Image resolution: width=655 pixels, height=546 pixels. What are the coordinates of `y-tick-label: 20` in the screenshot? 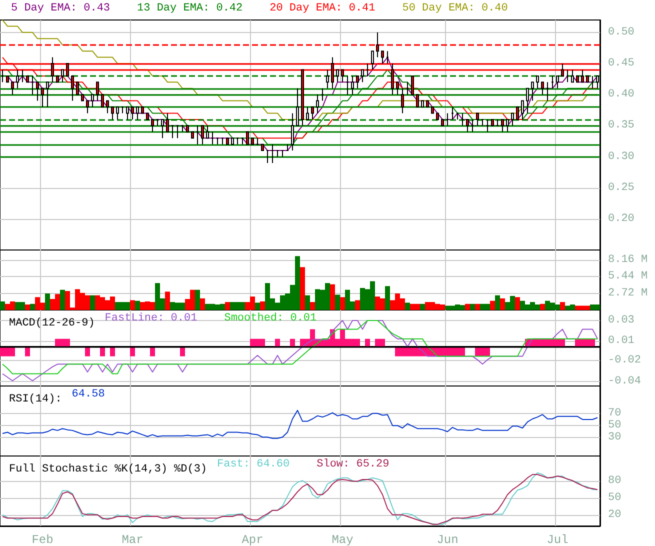 It's located at (615, 514).